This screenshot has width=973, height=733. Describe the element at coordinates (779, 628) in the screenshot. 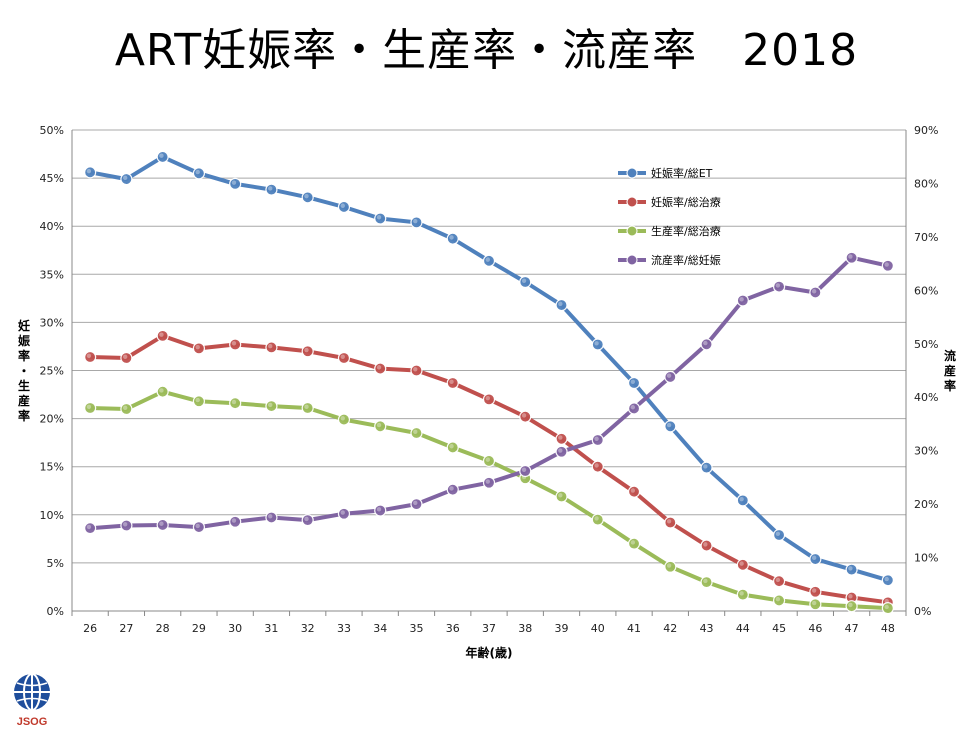

I see `x-tick-label: 45` at that location.